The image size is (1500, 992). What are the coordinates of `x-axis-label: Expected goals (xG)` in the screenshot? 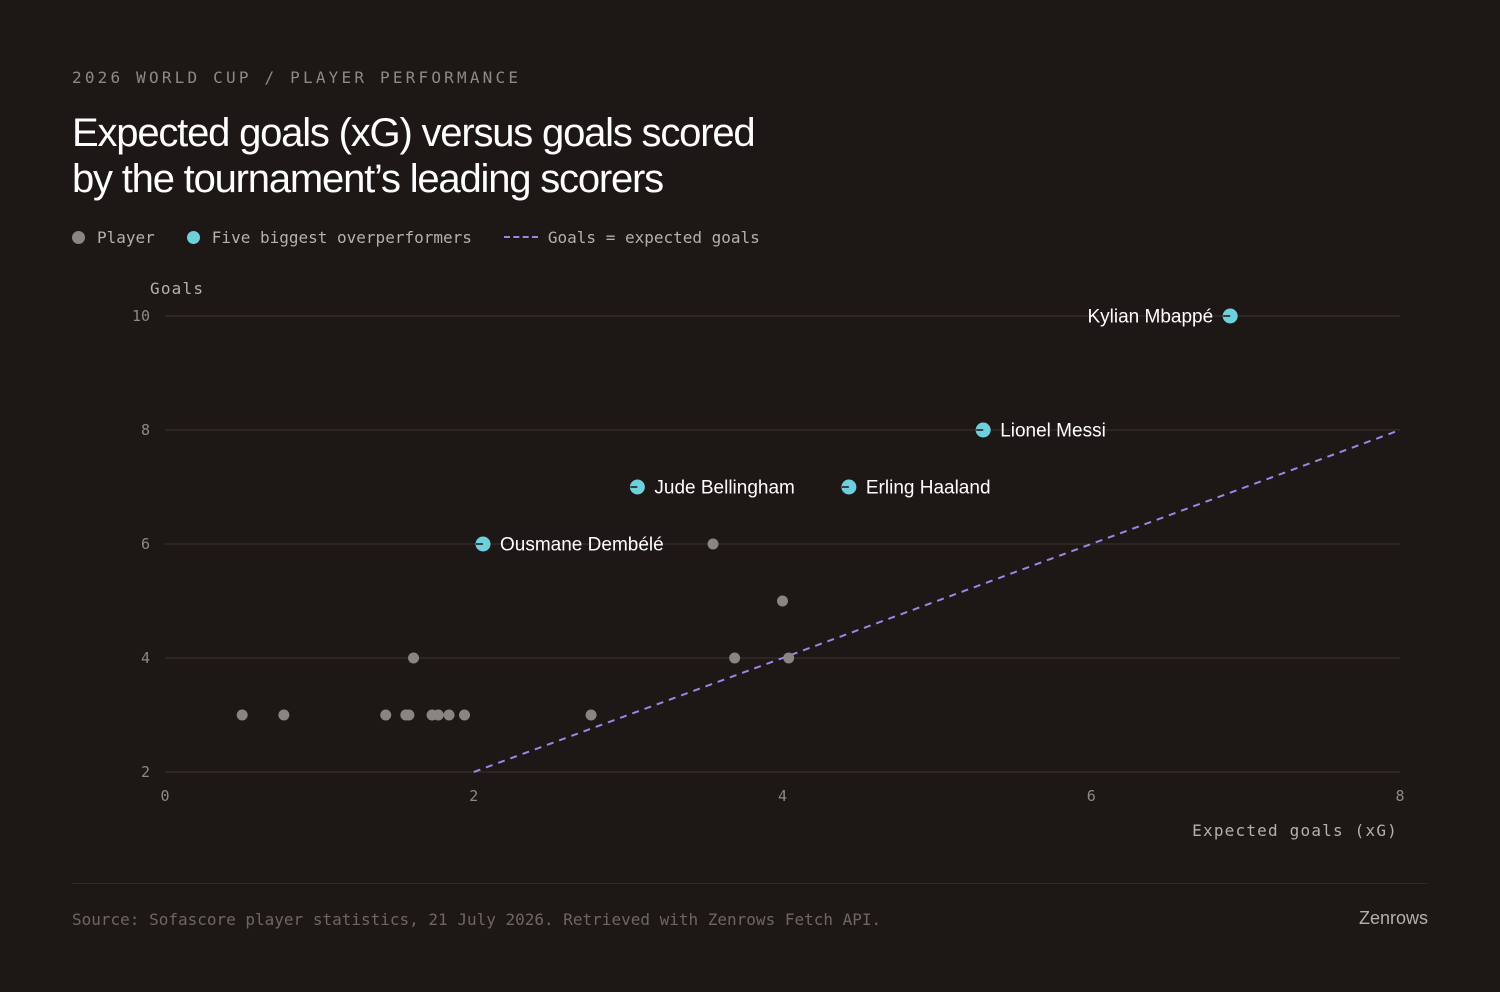 It's located at (1295, 830).